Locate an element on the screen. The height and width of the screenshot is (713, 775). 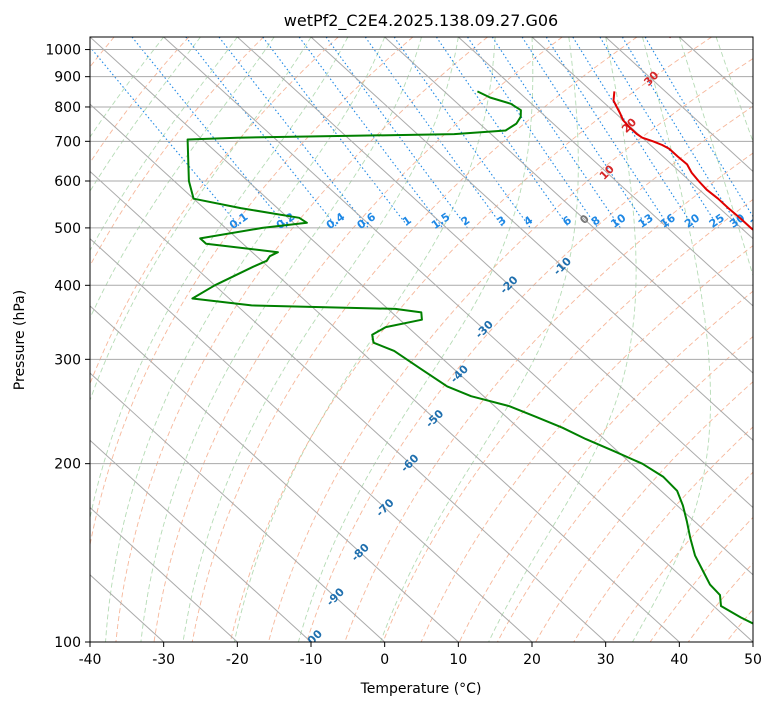
x-tick-label: 10 is located at coordinates (458, 660).